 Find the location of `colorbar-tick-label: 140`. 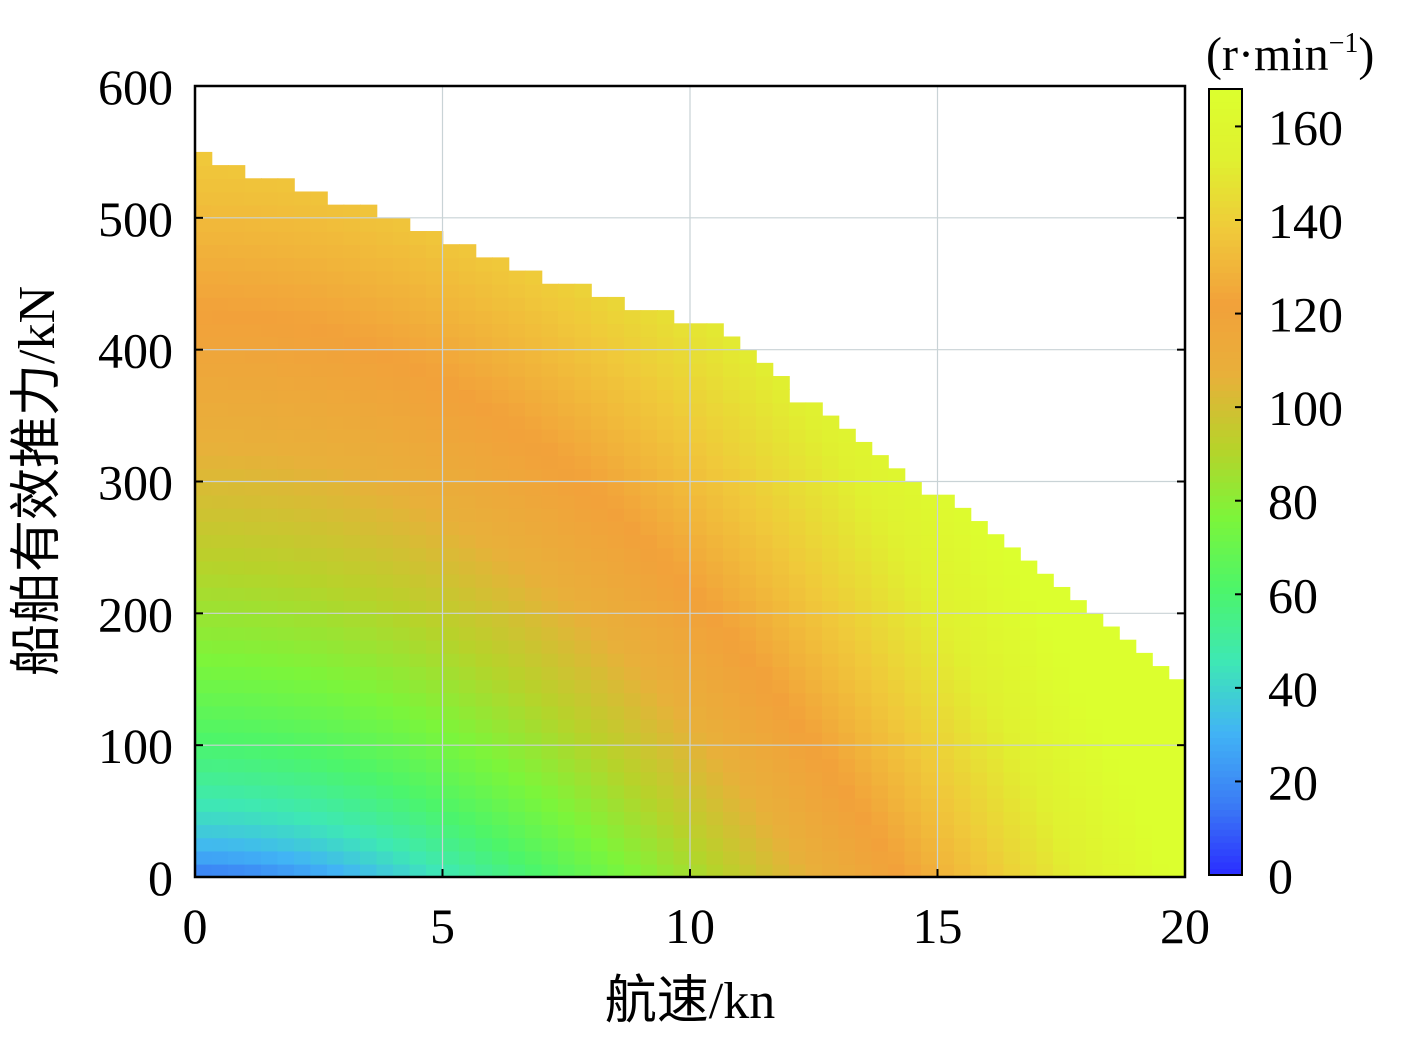

colorbar-tick-label: 140 is located at coordinates (1305, 221).